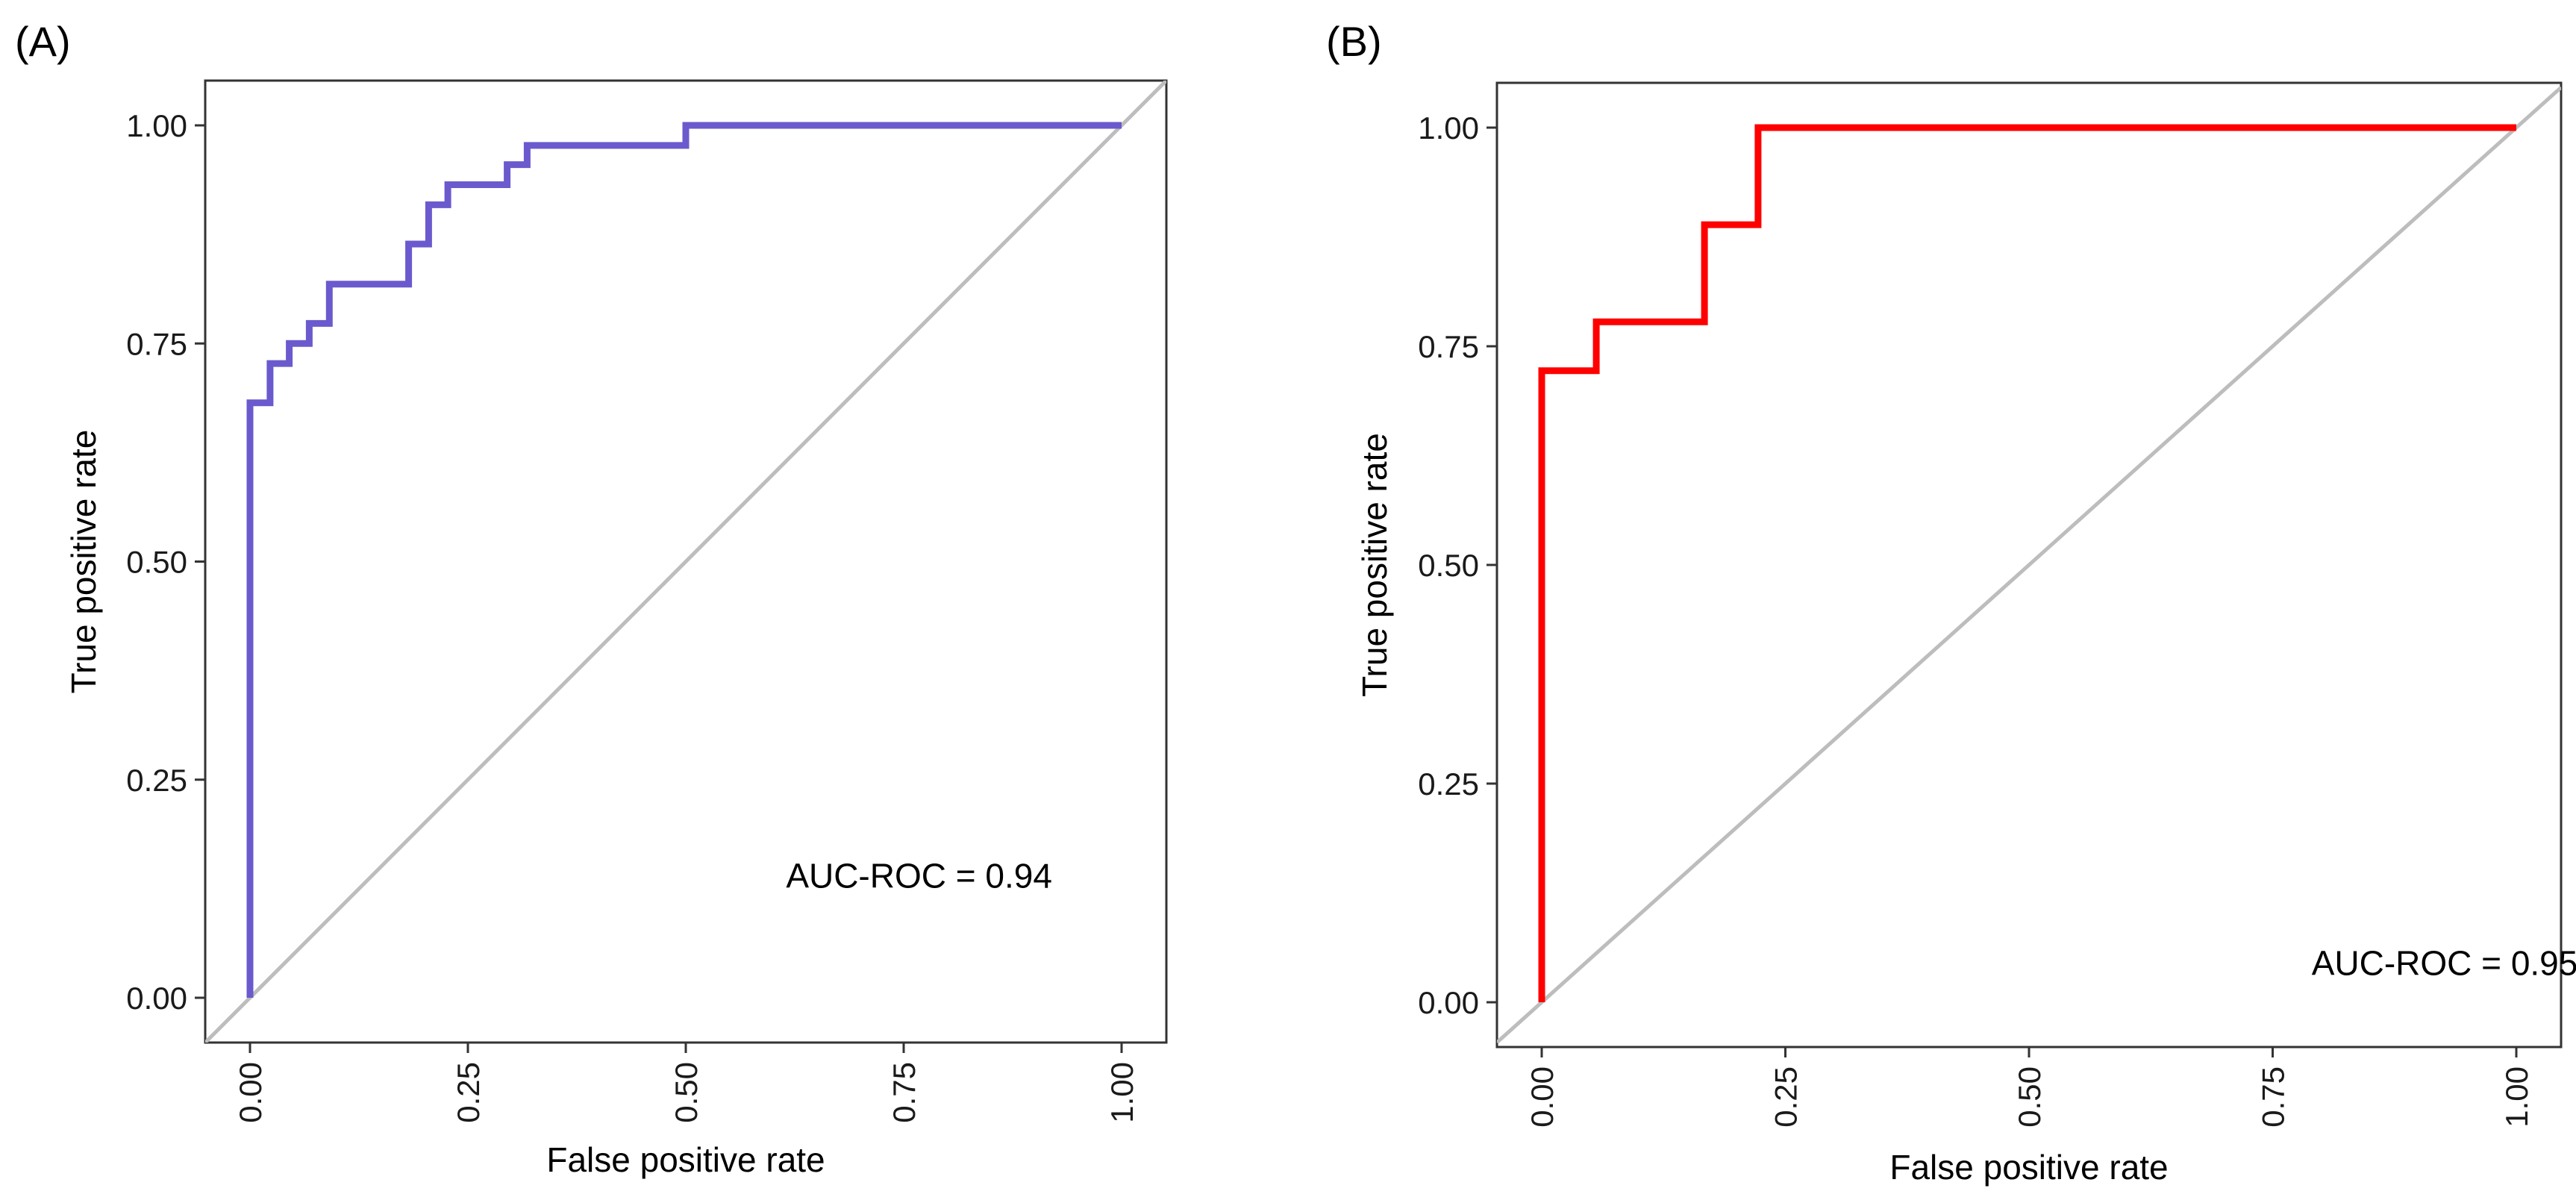 The width and height of the screenshot is (2576, 1203). What do you see at coordinates (1354, 41) in the screenshot?
I see `panel-label: (B)` at bounding box center [1354, 41].